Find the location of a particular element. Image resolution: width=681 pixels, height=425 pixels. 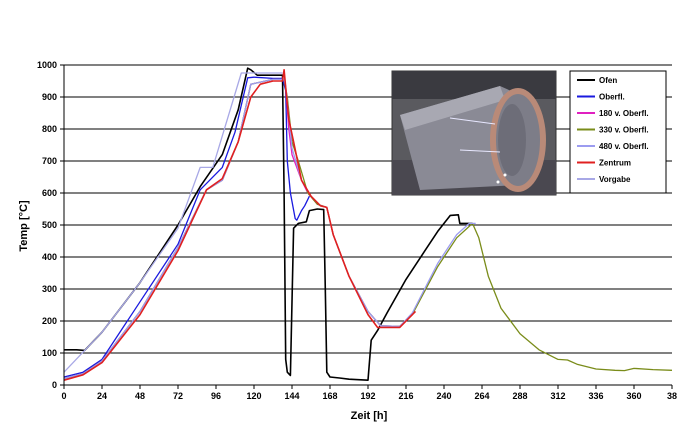

y-tick-label-800: 800 is located at coordinates (49, 129).